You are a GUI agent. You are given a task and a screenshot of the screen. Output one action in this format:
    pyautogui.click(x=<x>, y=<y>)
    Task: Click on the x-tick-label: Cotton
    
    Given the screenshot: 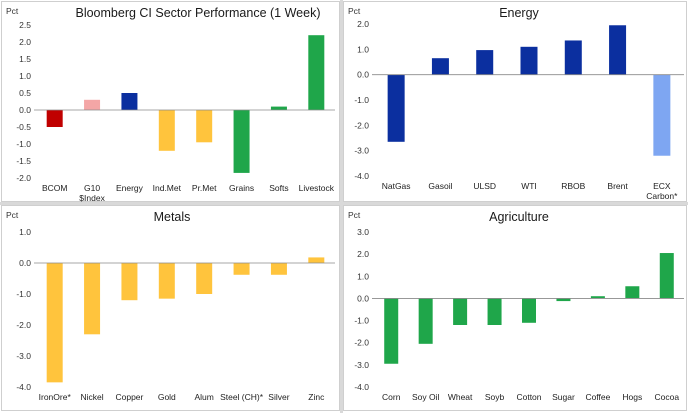 What is the action you would take?
    pyautogui.click(x=528, y=397)
    